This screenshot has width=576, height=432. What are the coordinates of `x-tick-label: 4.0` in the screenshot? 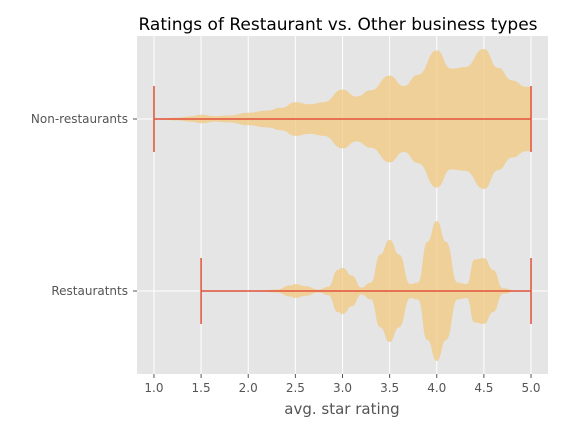 It's located at (436, 388).